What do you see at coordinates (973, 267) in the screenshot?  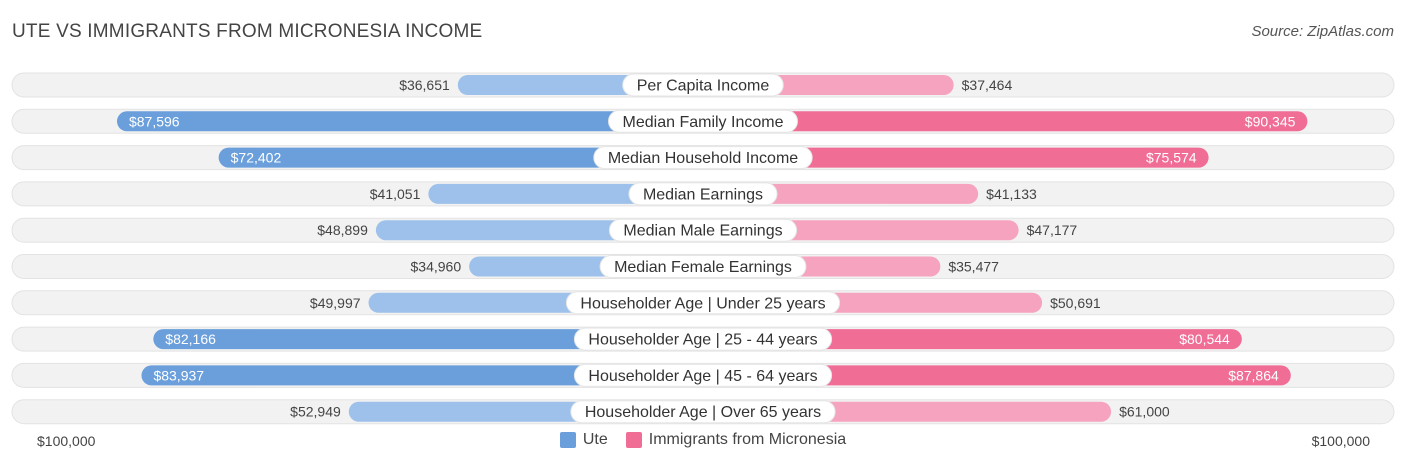 I see `value-label-immigrants-median-female-earnings: $35,477` at bounding box center [973, 267].